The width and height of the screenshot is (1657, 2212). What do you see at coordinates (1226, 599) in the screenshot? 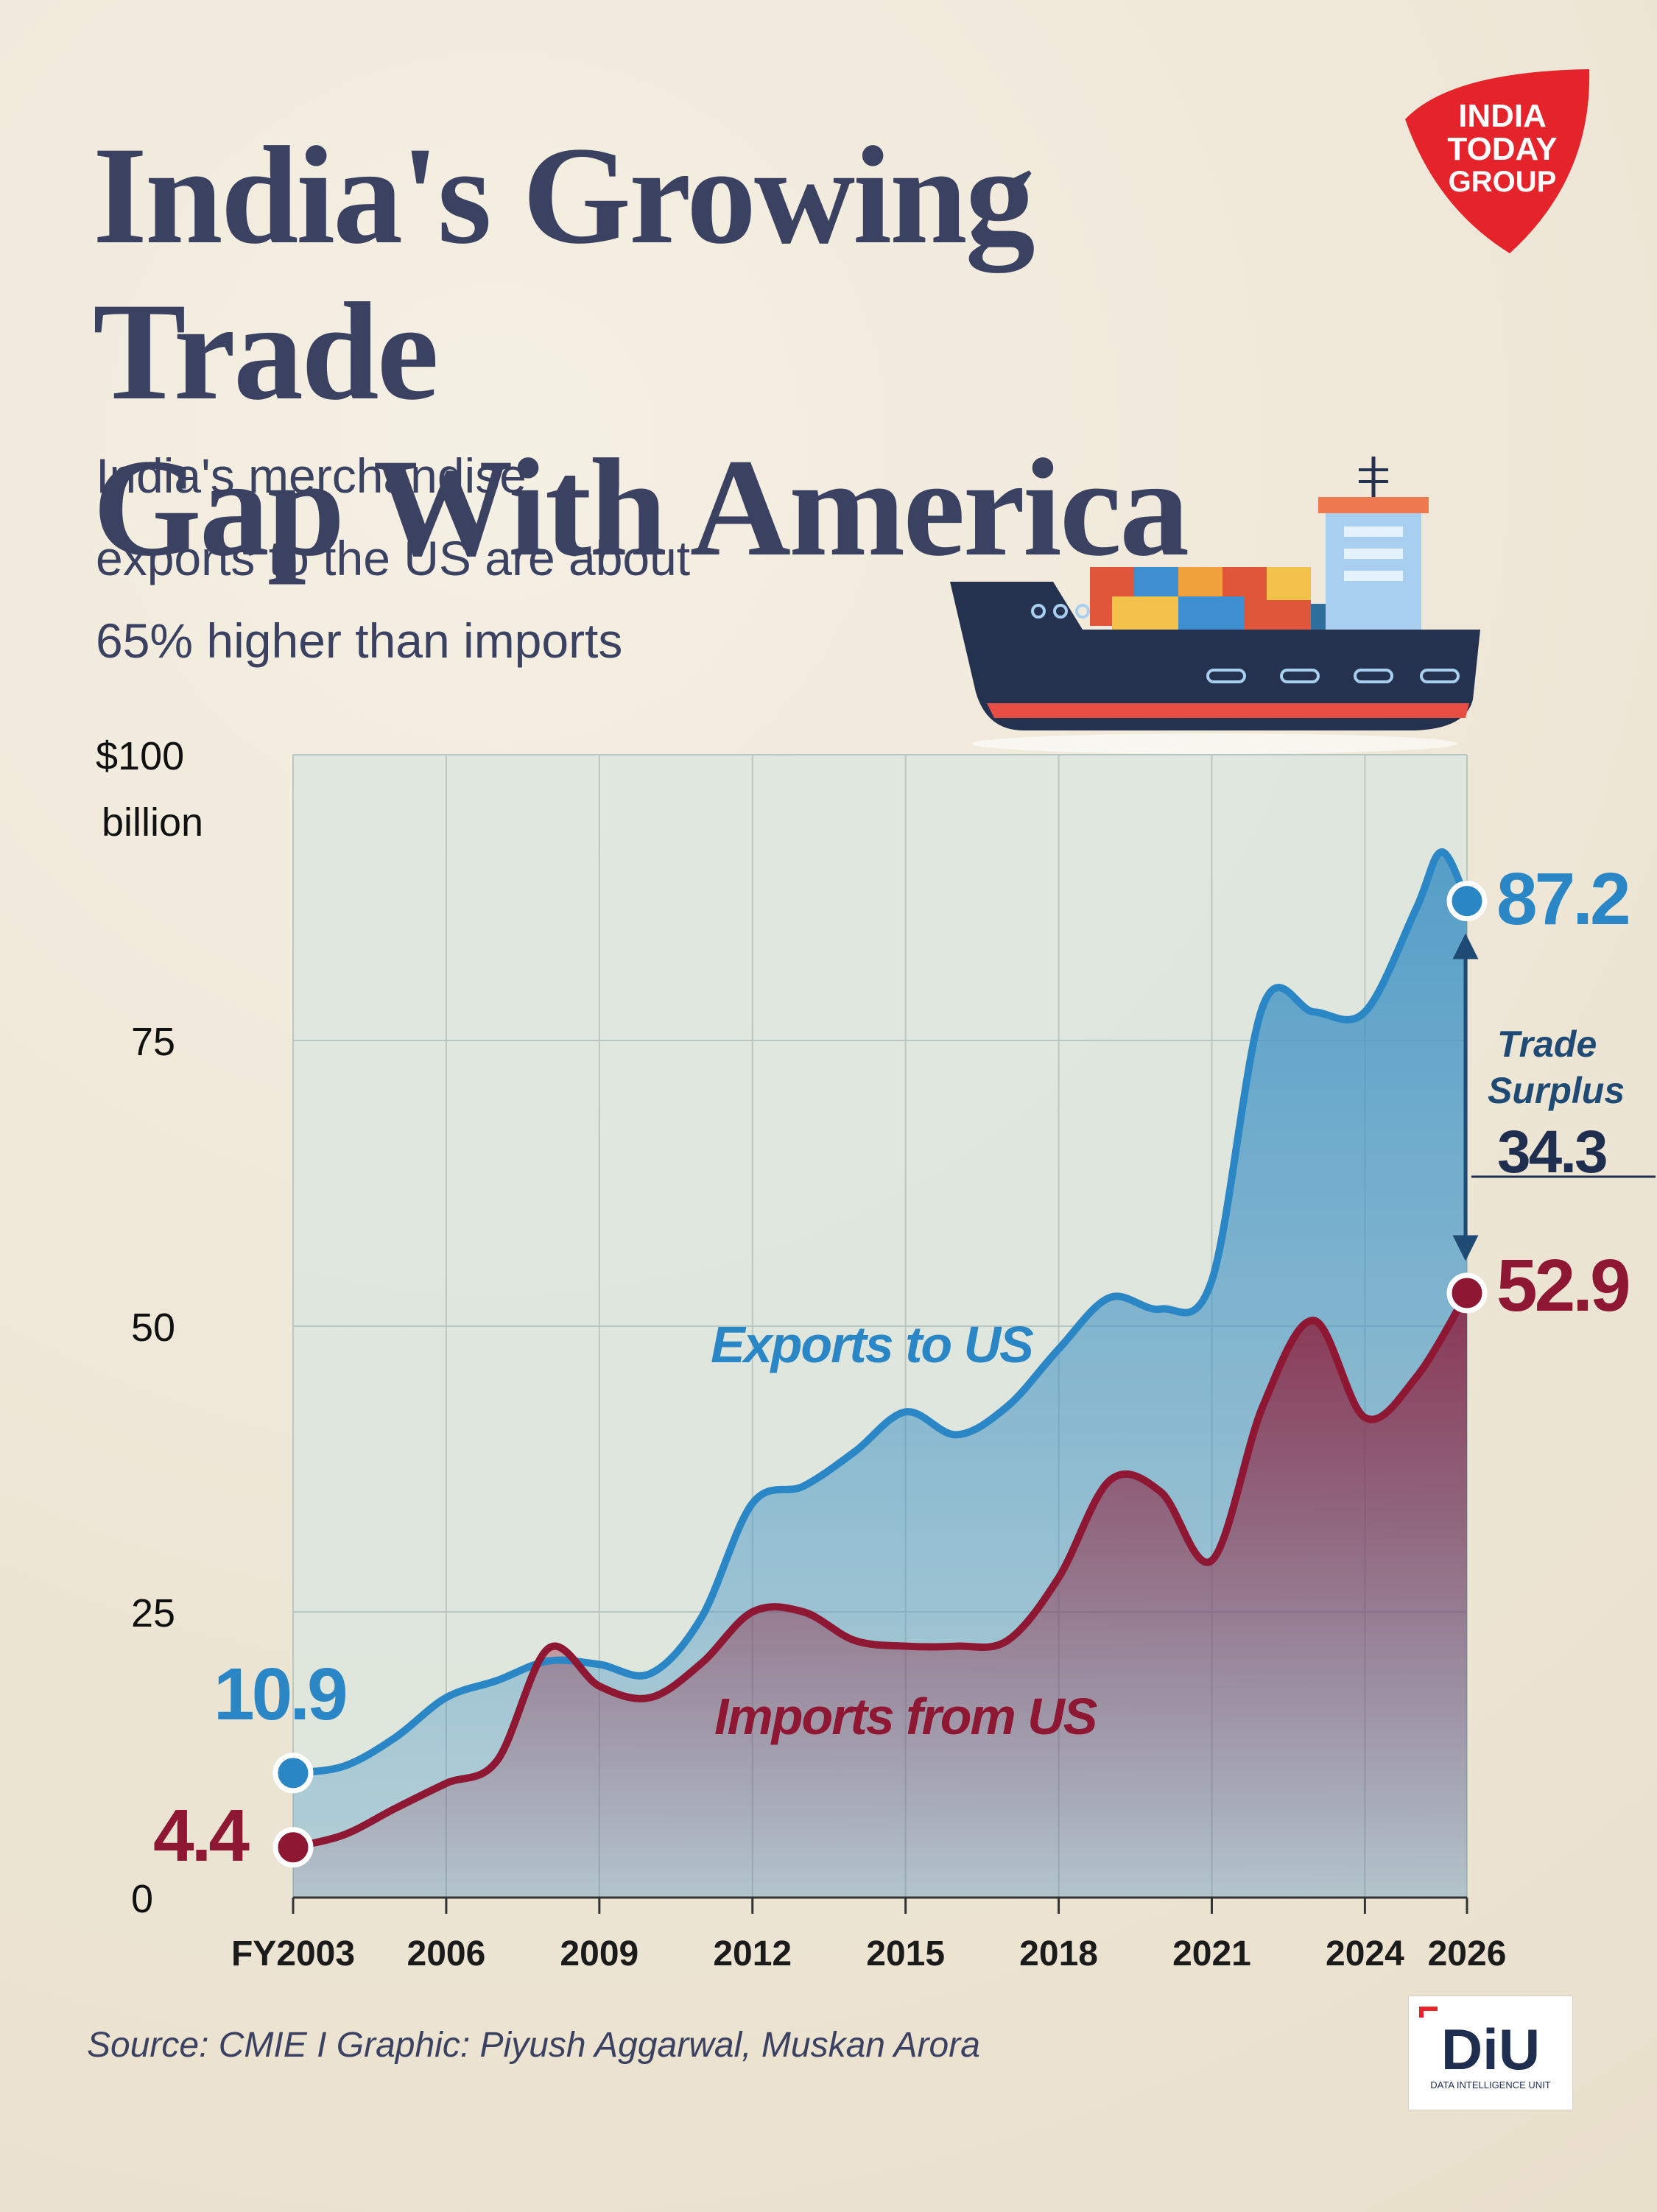
I see `ship-containers` at bounding box center [1226, 599].